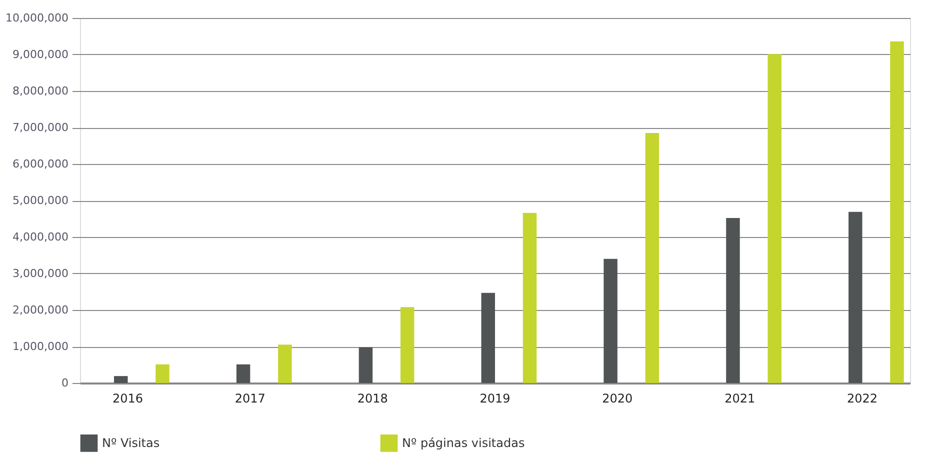  What do you see at coordinates (128, 399) in the screenshot?
I see `x-tick-label: 2016` at bounding box center [128, 399].